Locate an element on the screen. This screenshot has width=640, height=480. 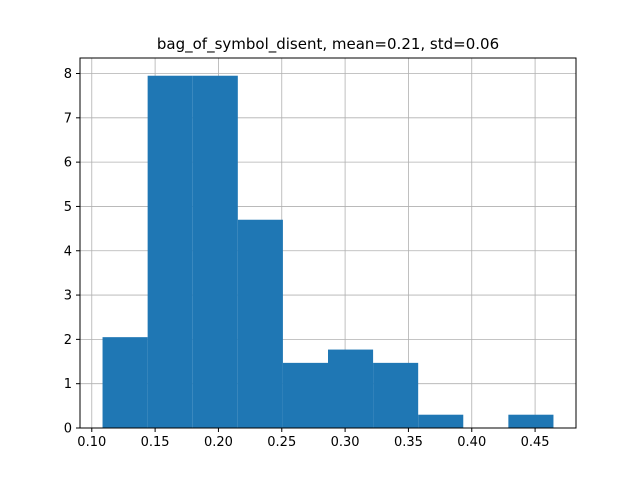
x-tick-label: 0.20 is located at coordinates (218, 442).